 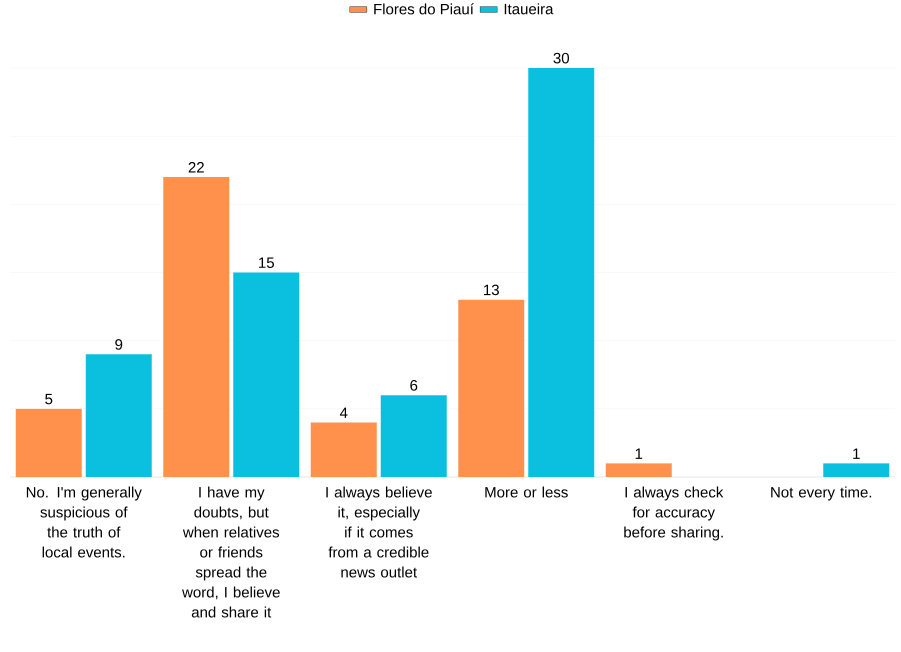 I want to click on data-label: 15, so click(x=266, y=262).